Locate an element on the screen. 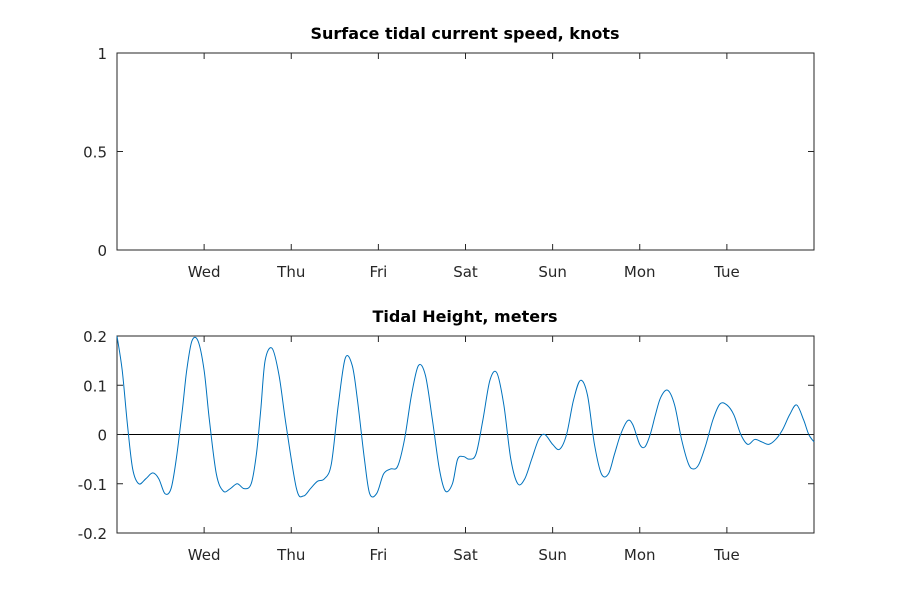  current-speed-x-tick-label: Sun is located at coordinates (552, 272).